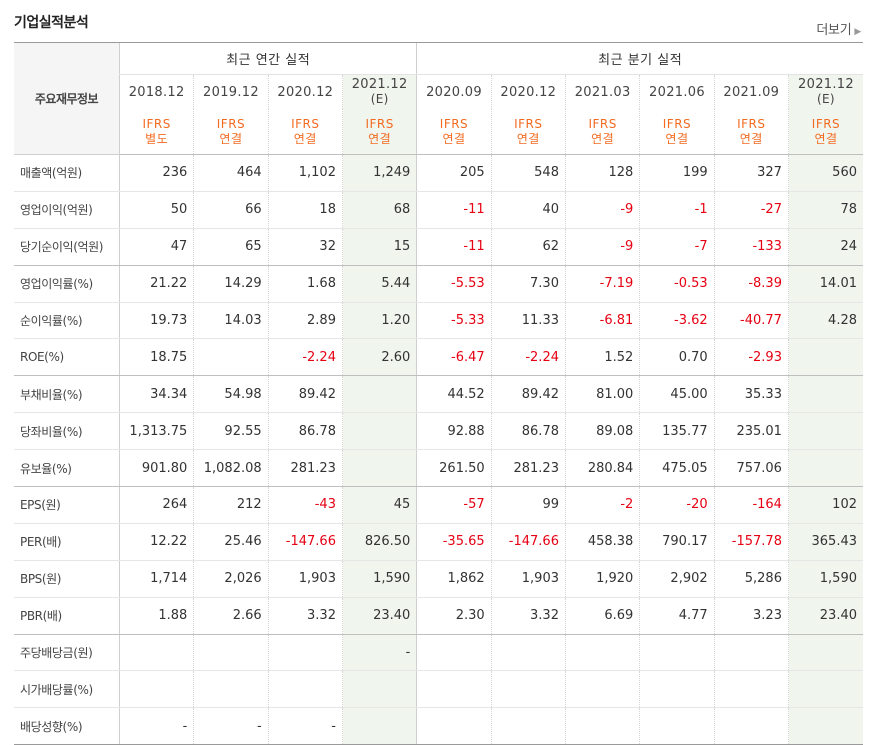  Describe the element at coordinates (602, 321) in the screenshot. I see `value-cell: -6.81` at that location.